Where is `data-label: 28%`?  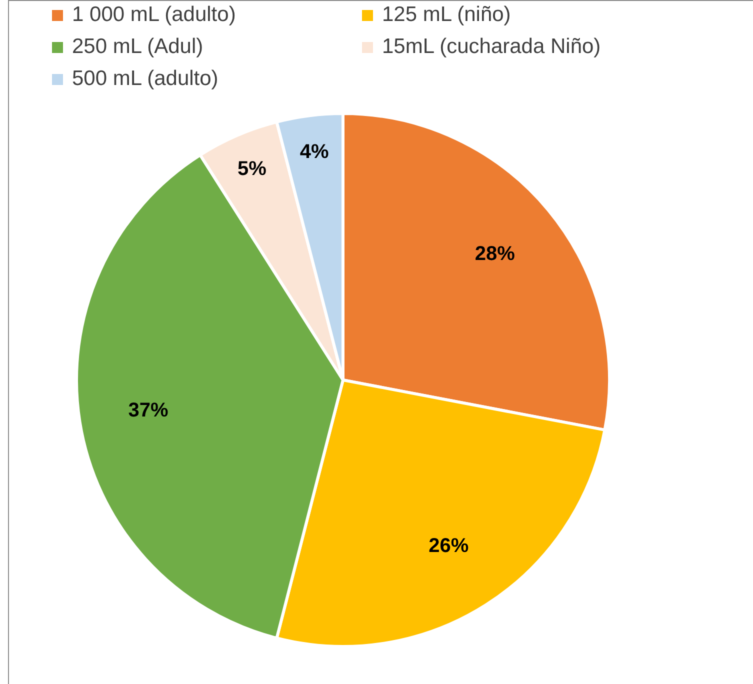 data-label: 28% is located at coordinates (495, 253).